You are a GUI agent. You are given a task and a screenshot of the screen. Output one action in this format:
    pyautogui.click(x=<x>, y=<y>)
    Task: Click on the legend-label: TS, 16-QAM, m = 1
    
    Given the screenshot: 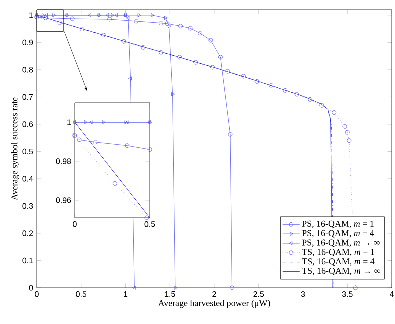 What is the action you would take?
    pyautogui.click(x=338, y=253)
    